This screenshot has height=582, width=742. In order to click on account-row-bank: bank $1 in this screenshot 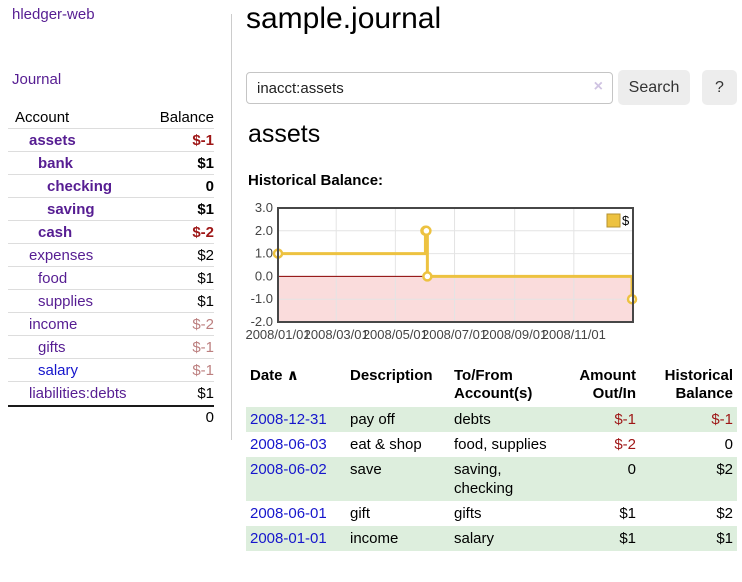, I will do `click(111, 163)`.